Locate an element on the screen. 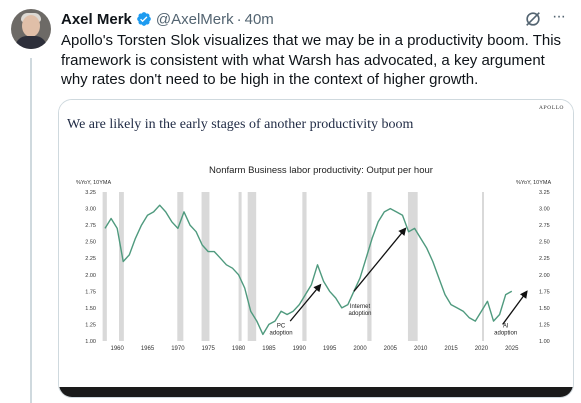 The height and width of the screenshot is (403, 581). y-tick-label-right: 2.00 is located at coordinates (544, 276).